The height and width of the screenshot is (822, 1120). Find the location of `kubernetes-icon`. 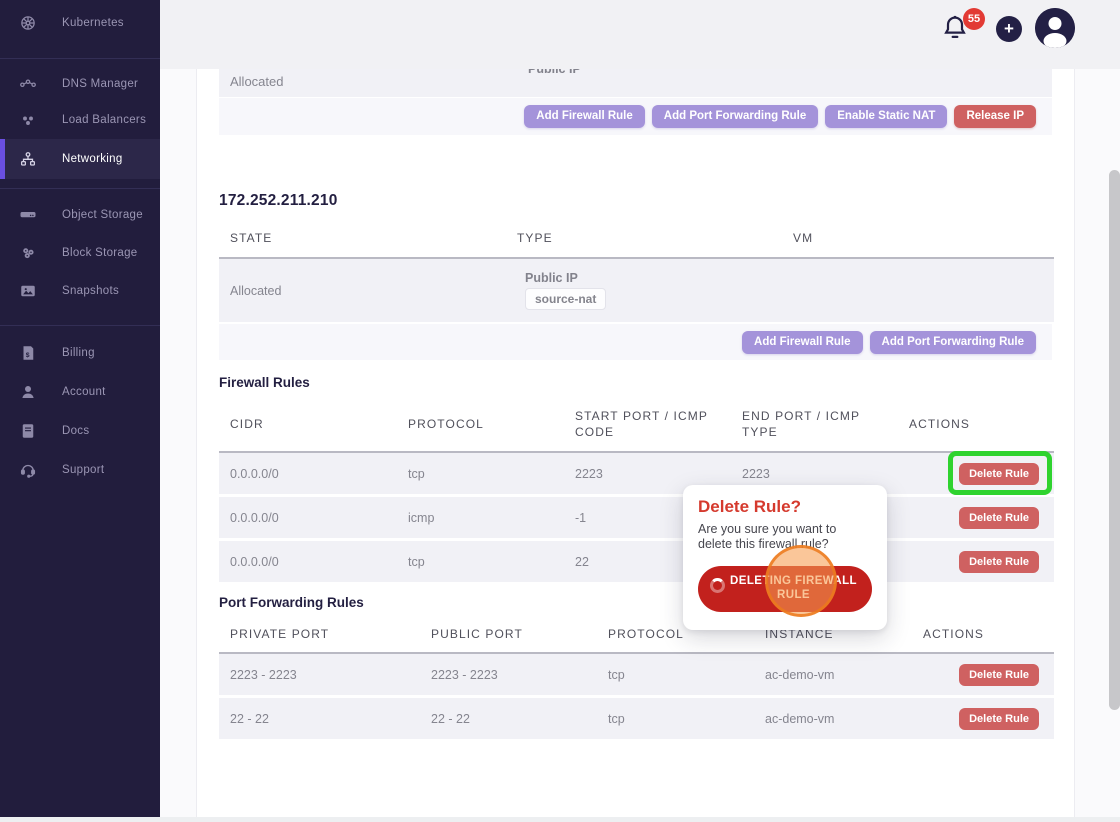

kubernetes-icon is located at coordinates (28, 23).